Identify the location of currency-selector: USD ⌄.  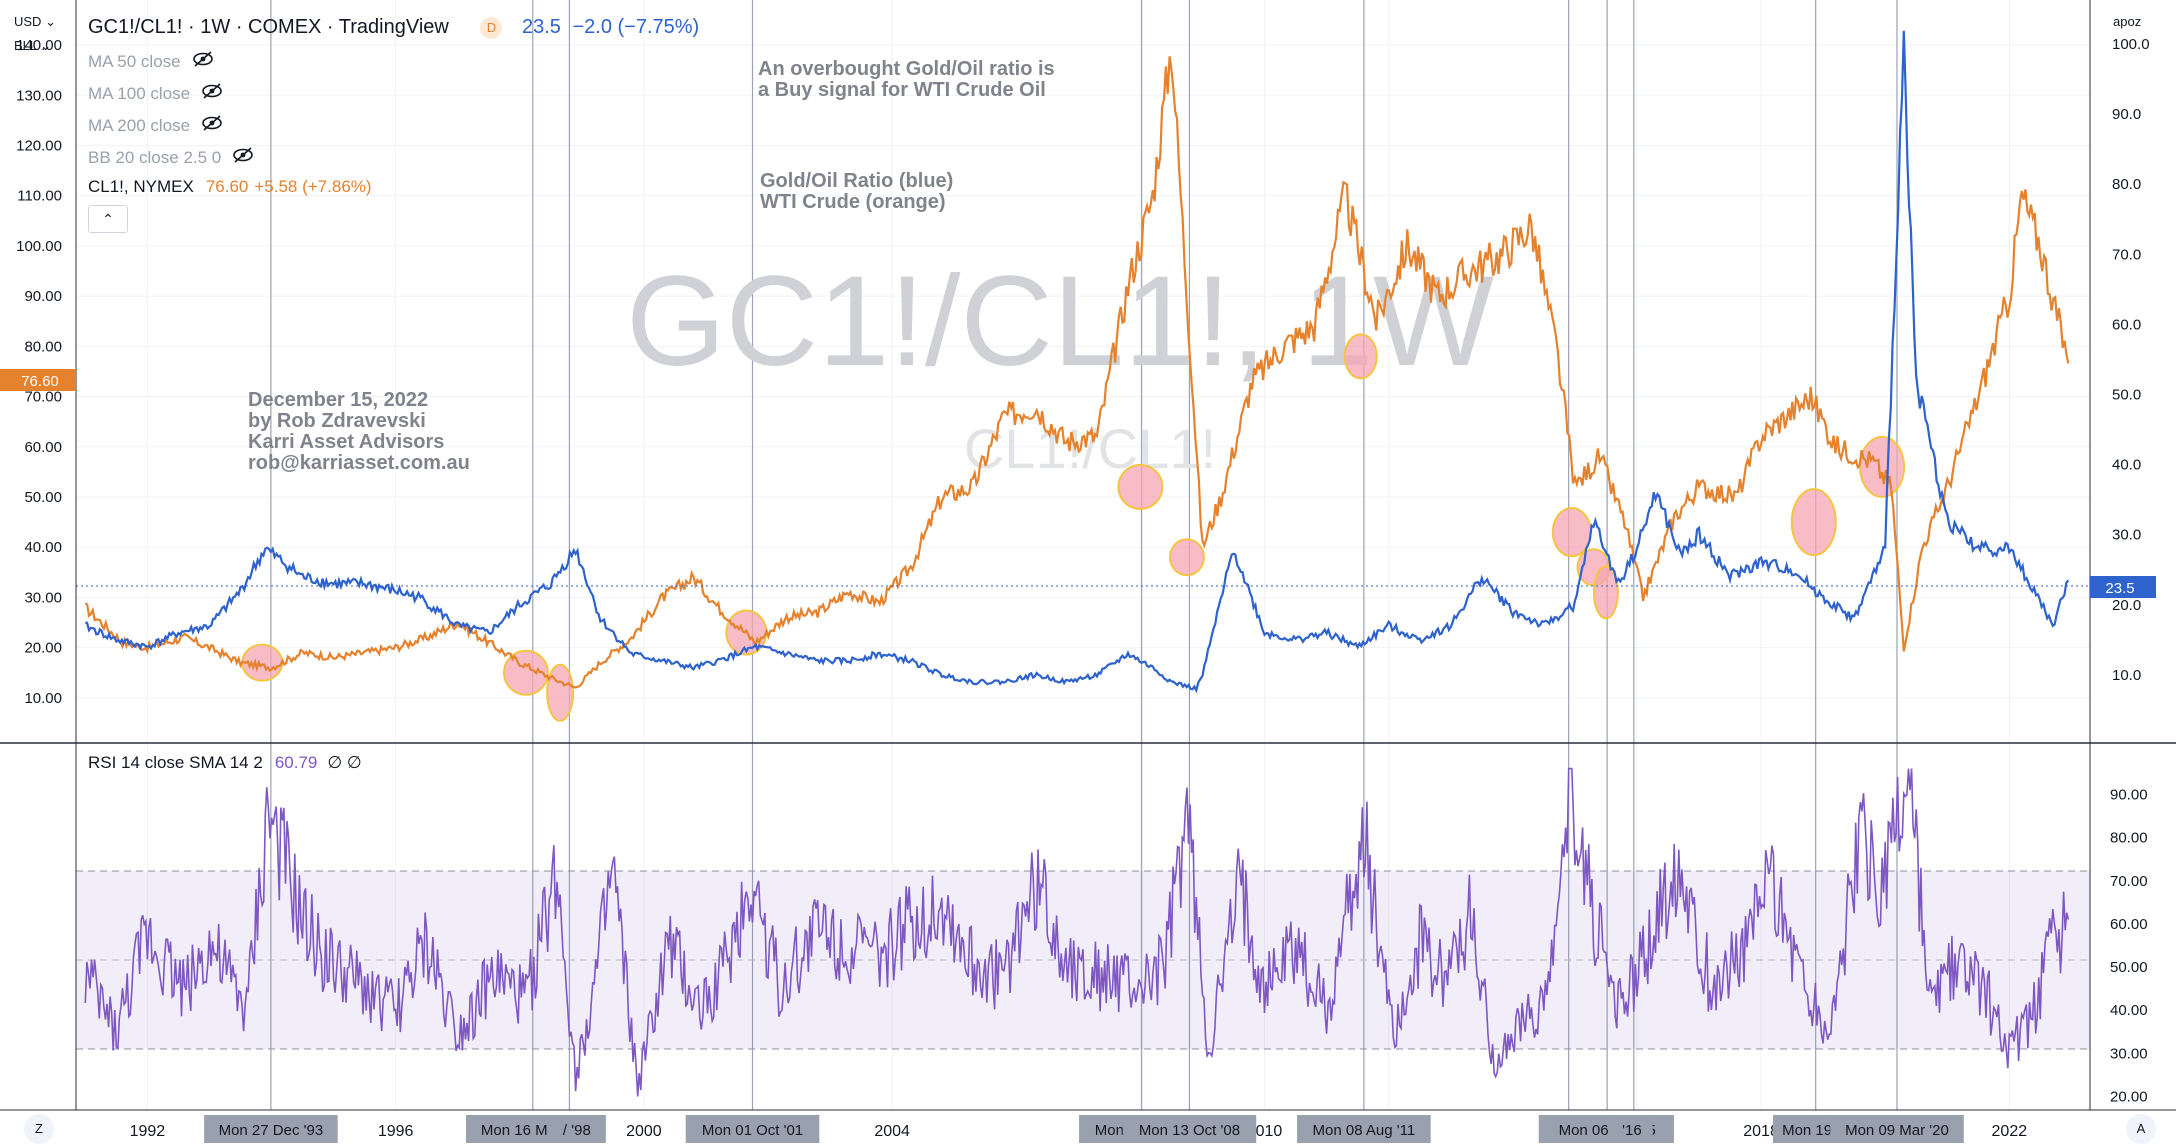
(35, 21).